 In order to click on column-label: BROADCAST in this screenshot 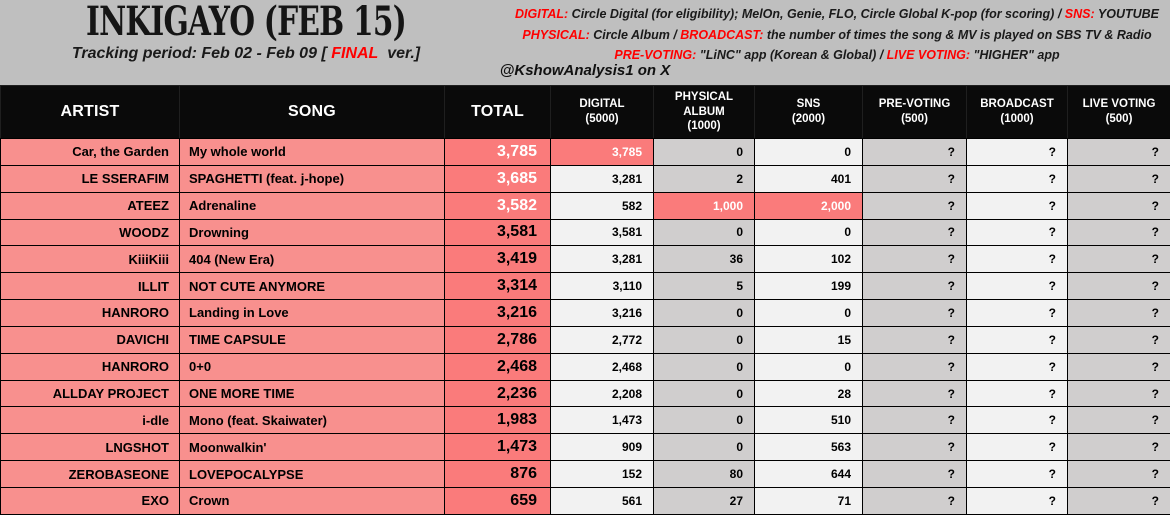, I will do `click(1016, 104)`.